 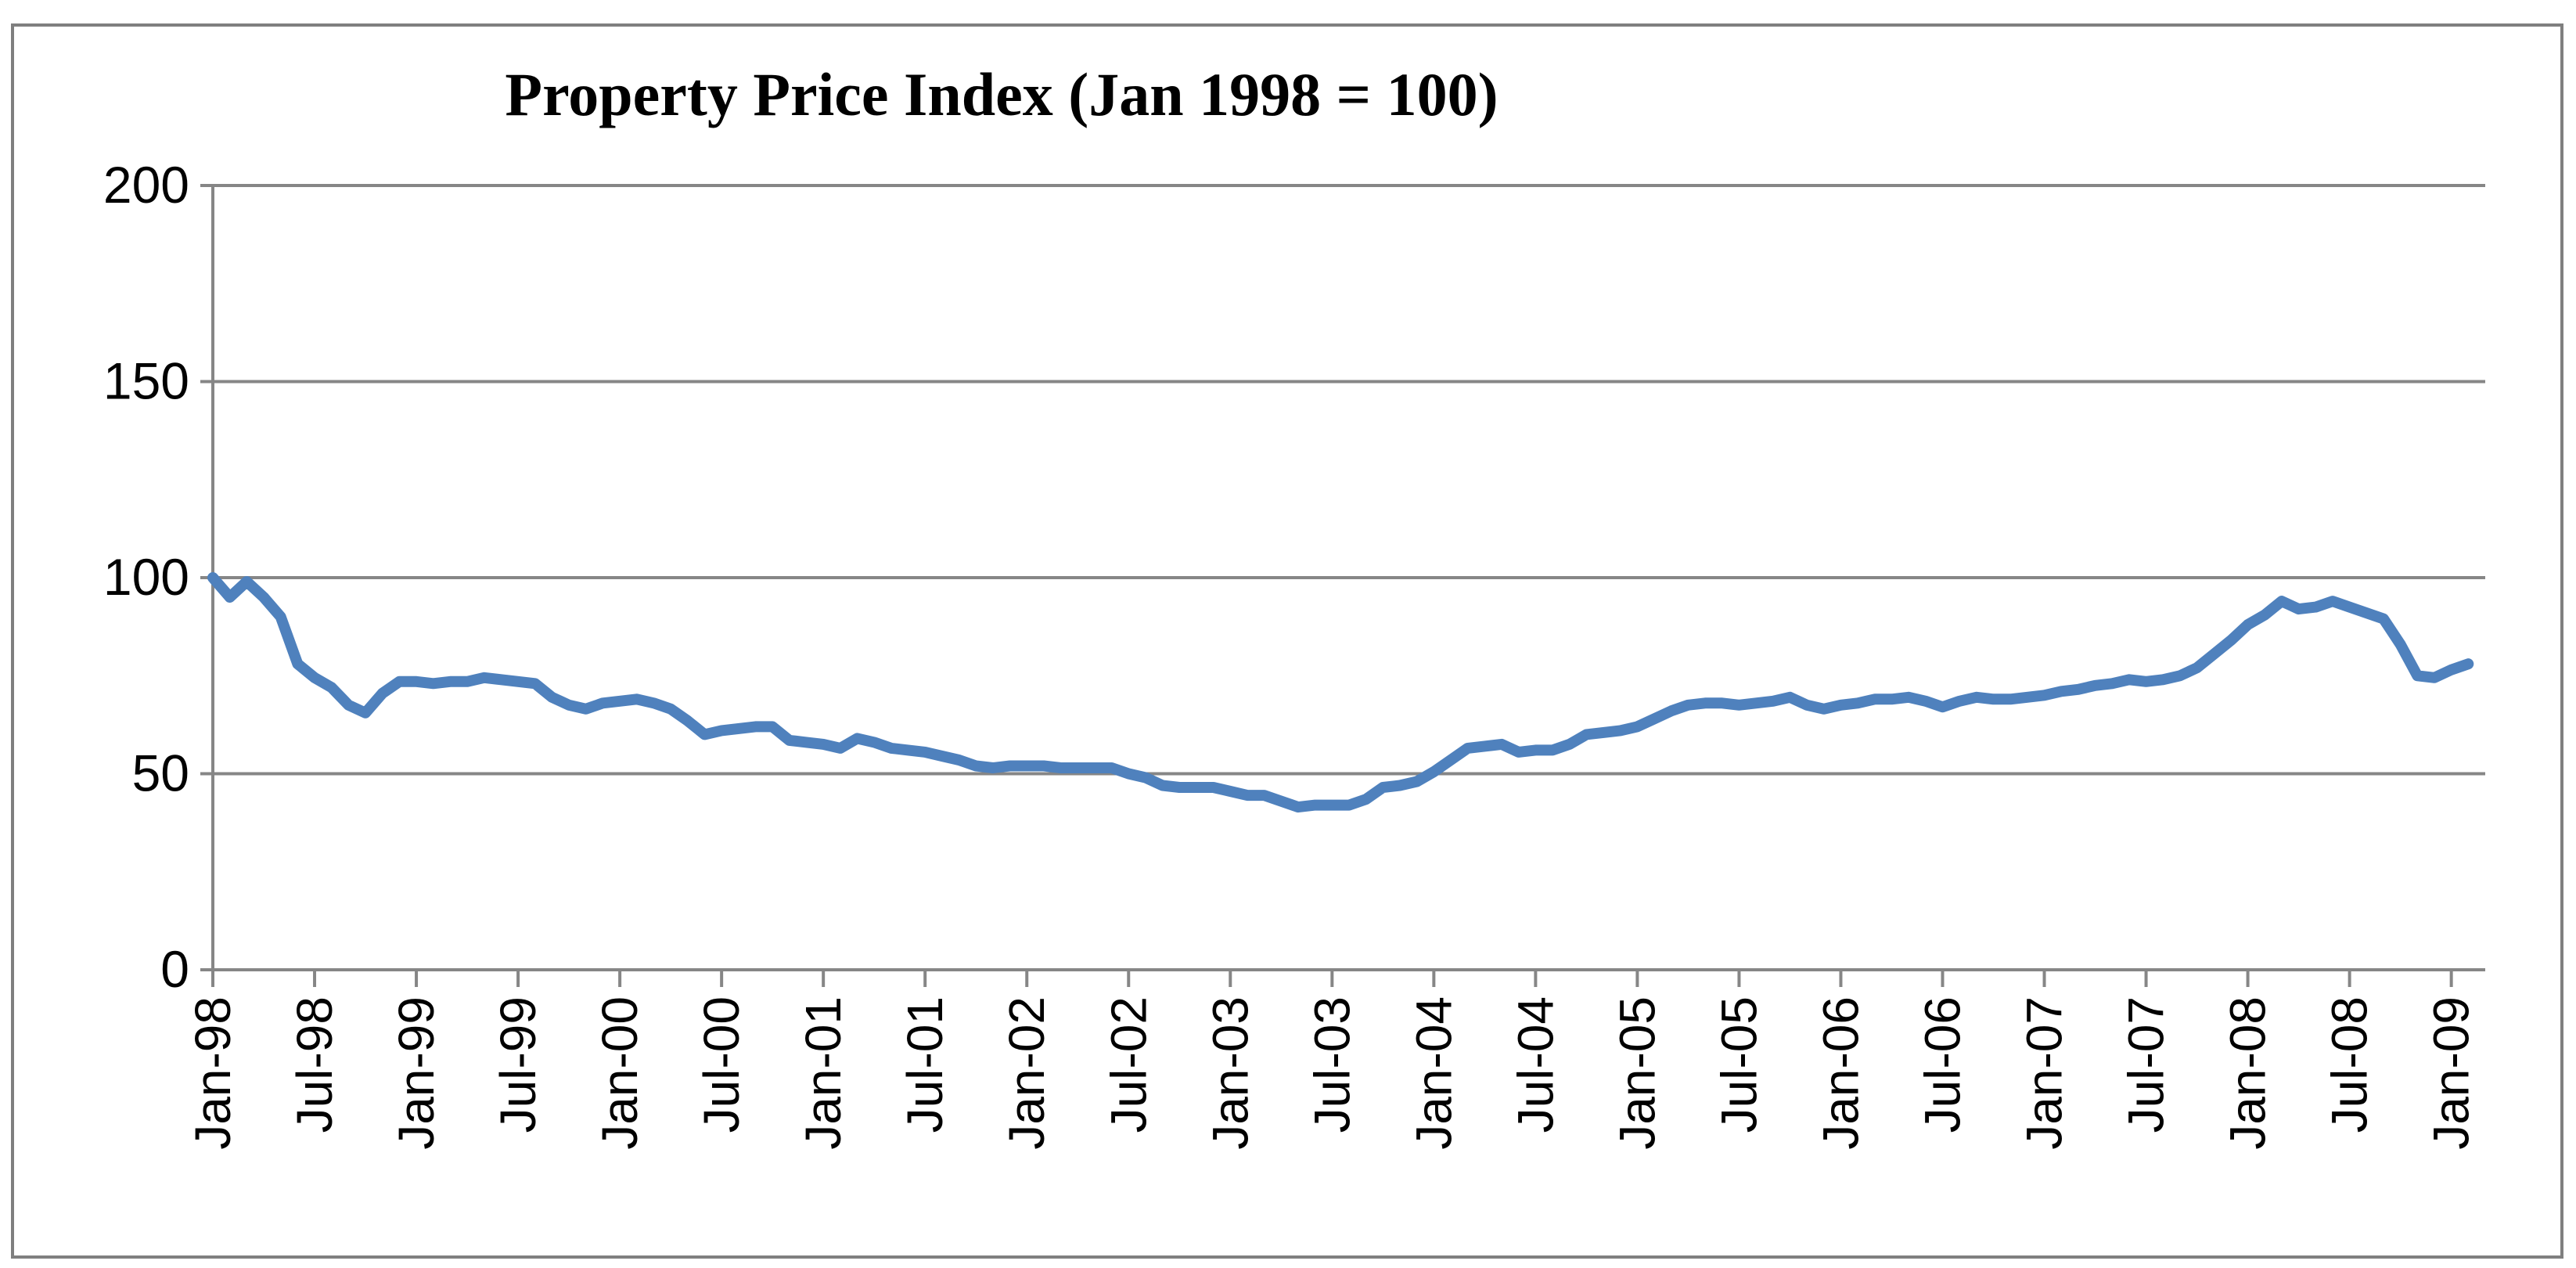 I want to click on x-tick-label: Jul-01, so click(x=925, y=1064).